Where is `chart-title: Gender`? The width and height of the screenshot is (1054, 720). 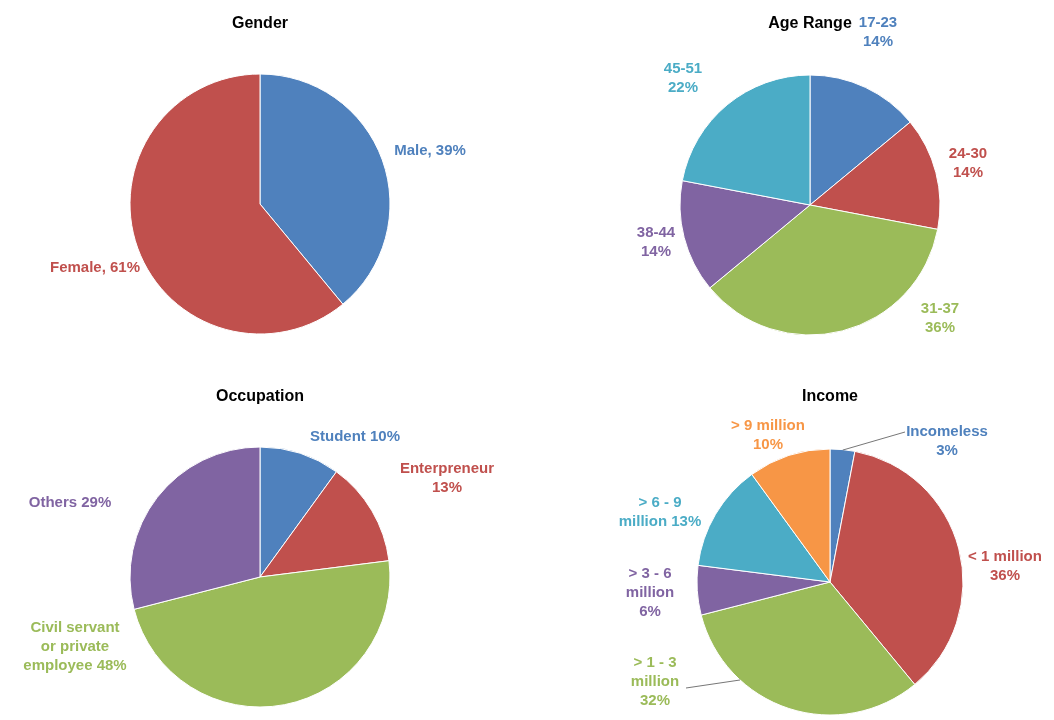 chart-title: Gender is located at coordinates (260, 22).